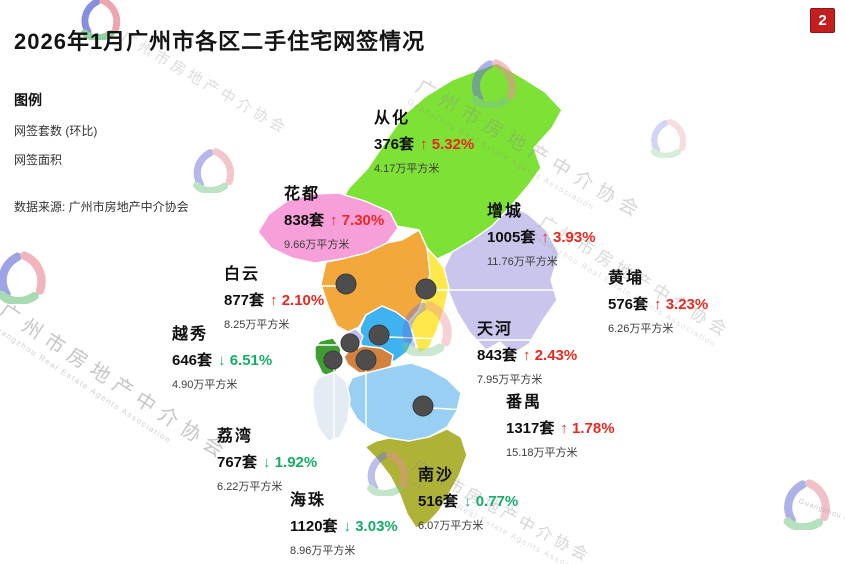 This screenshot has width=845, height=564. I want to click on district-trend: ↓ 3.03%, so click(370, 526).